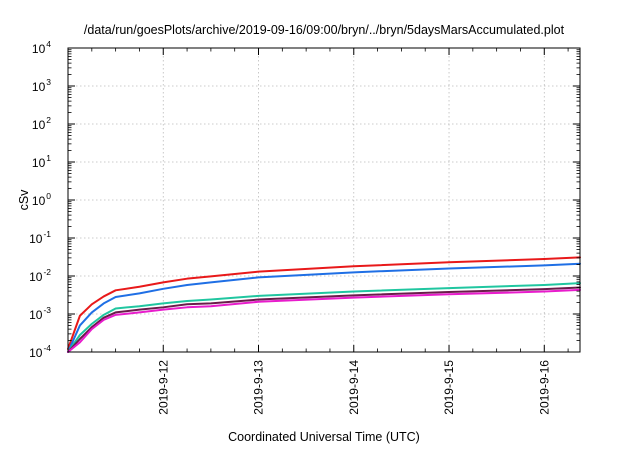 The width and height of the screenshot is (640, 453). Describe the element at coordinates (48, 44) in the screenshot. I see `y-tick-exponent: 4` at that location.